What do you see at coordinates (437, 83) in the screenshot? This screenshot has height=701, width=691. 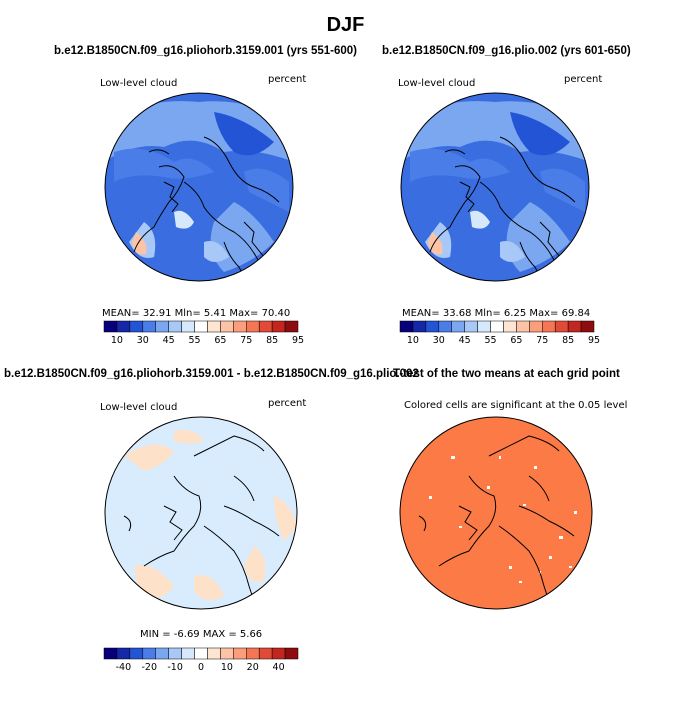 I see `panel-2-variable-label: Low-level cloud` at bounding box center [437, 83].